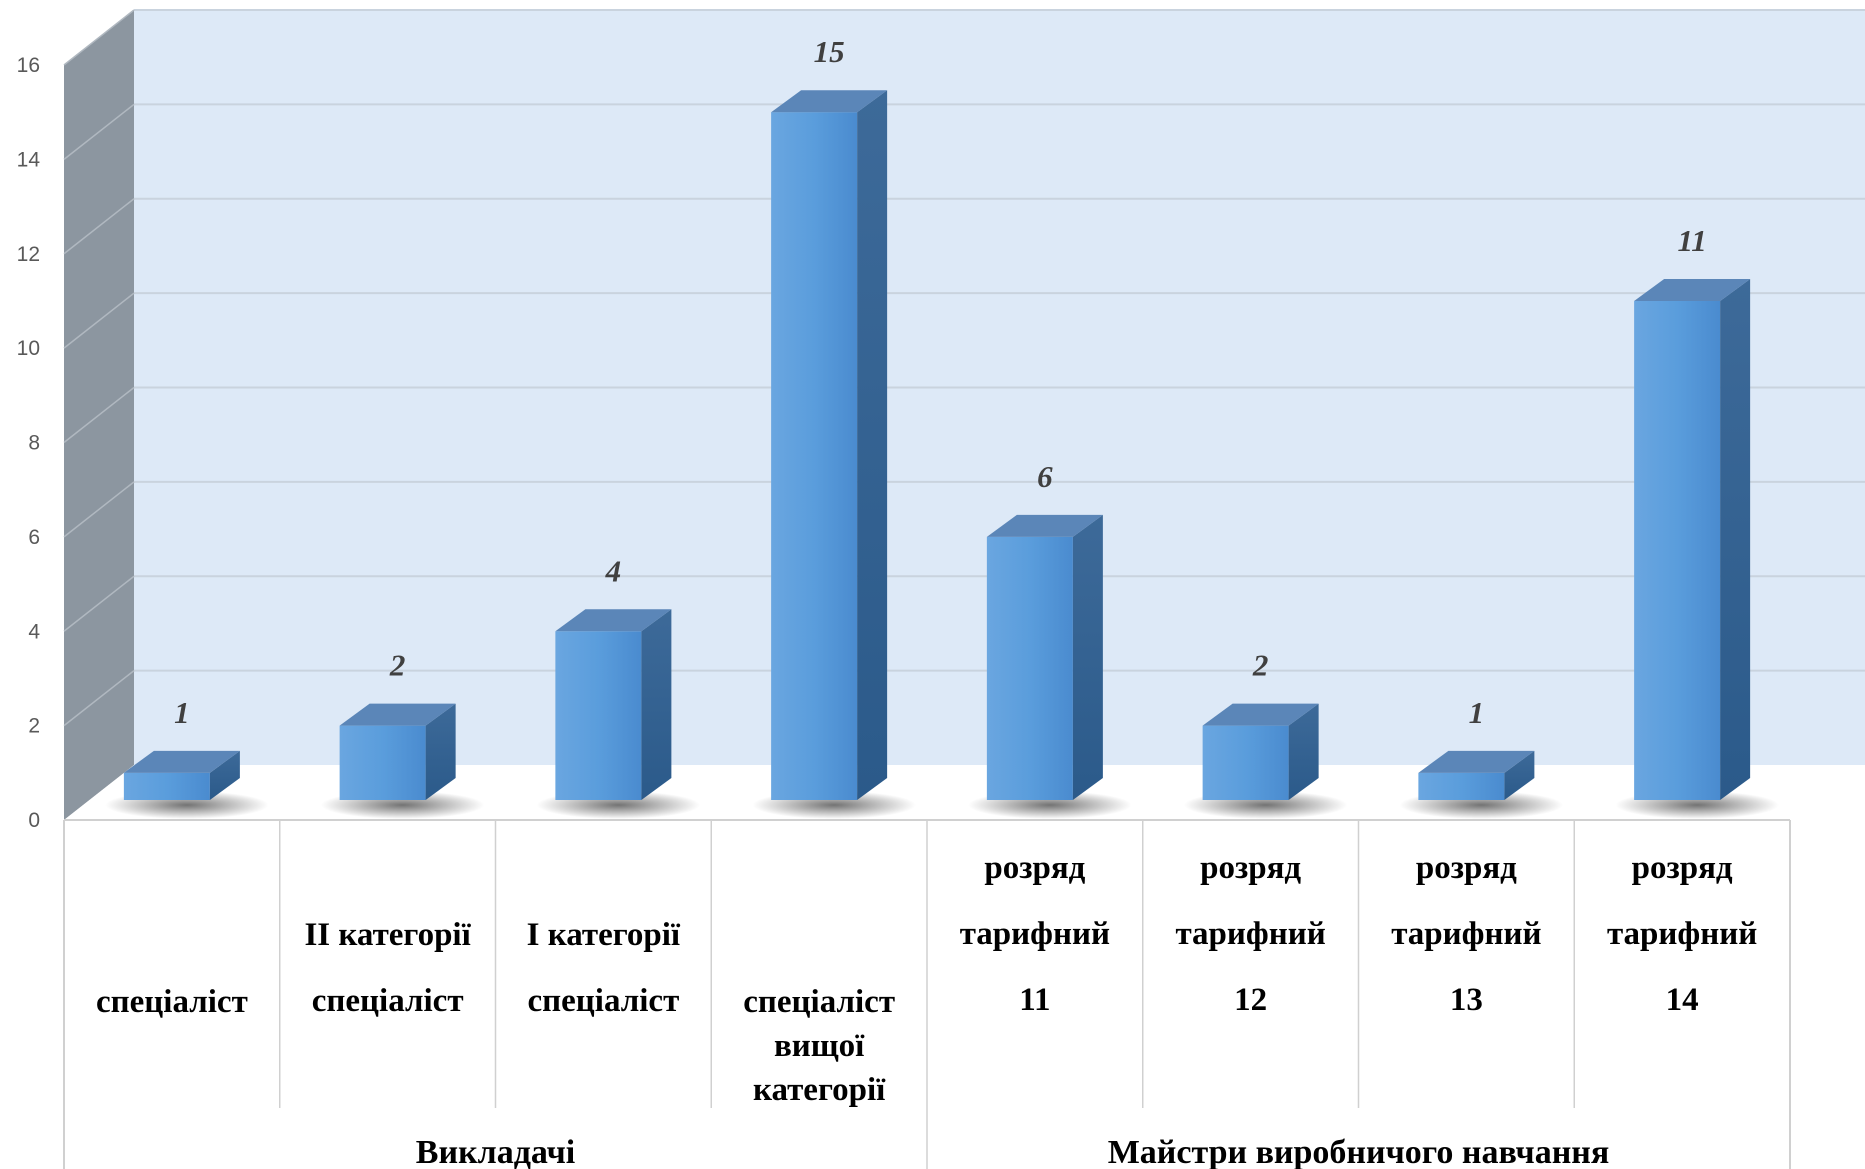  What do you see at coordinates (34, 443) in the screenshot?
I see `y-tick-label: 8` at bounding box center [34, 443].